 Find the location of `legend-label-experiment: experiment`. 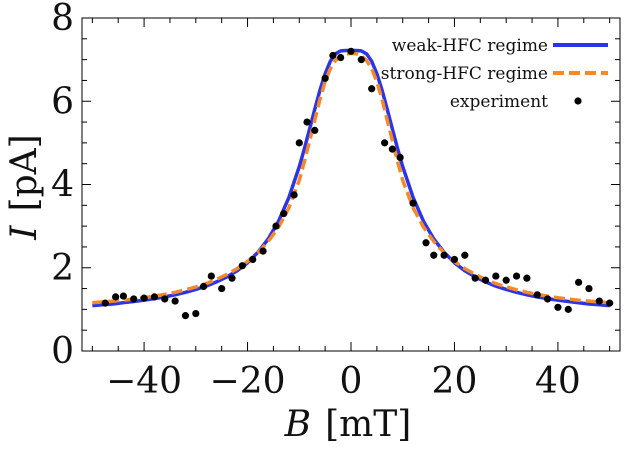

legend-label-experiment: experiment is located at coordinates (499, 102).